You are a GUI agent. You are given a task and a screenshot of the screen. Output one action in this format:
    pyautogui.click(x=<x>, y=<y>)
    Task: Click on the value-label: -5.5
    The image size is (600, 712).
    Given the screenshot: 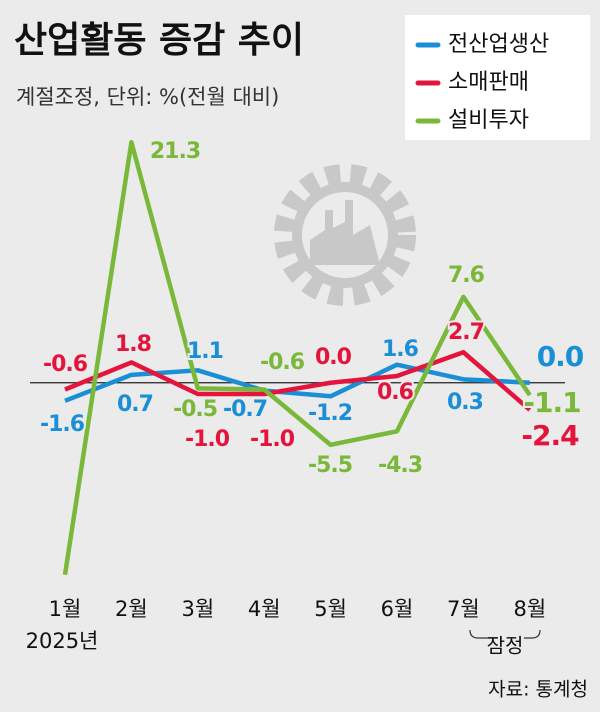 What is the action you would take?
    pyautogui.click(x=330, y=465)
    